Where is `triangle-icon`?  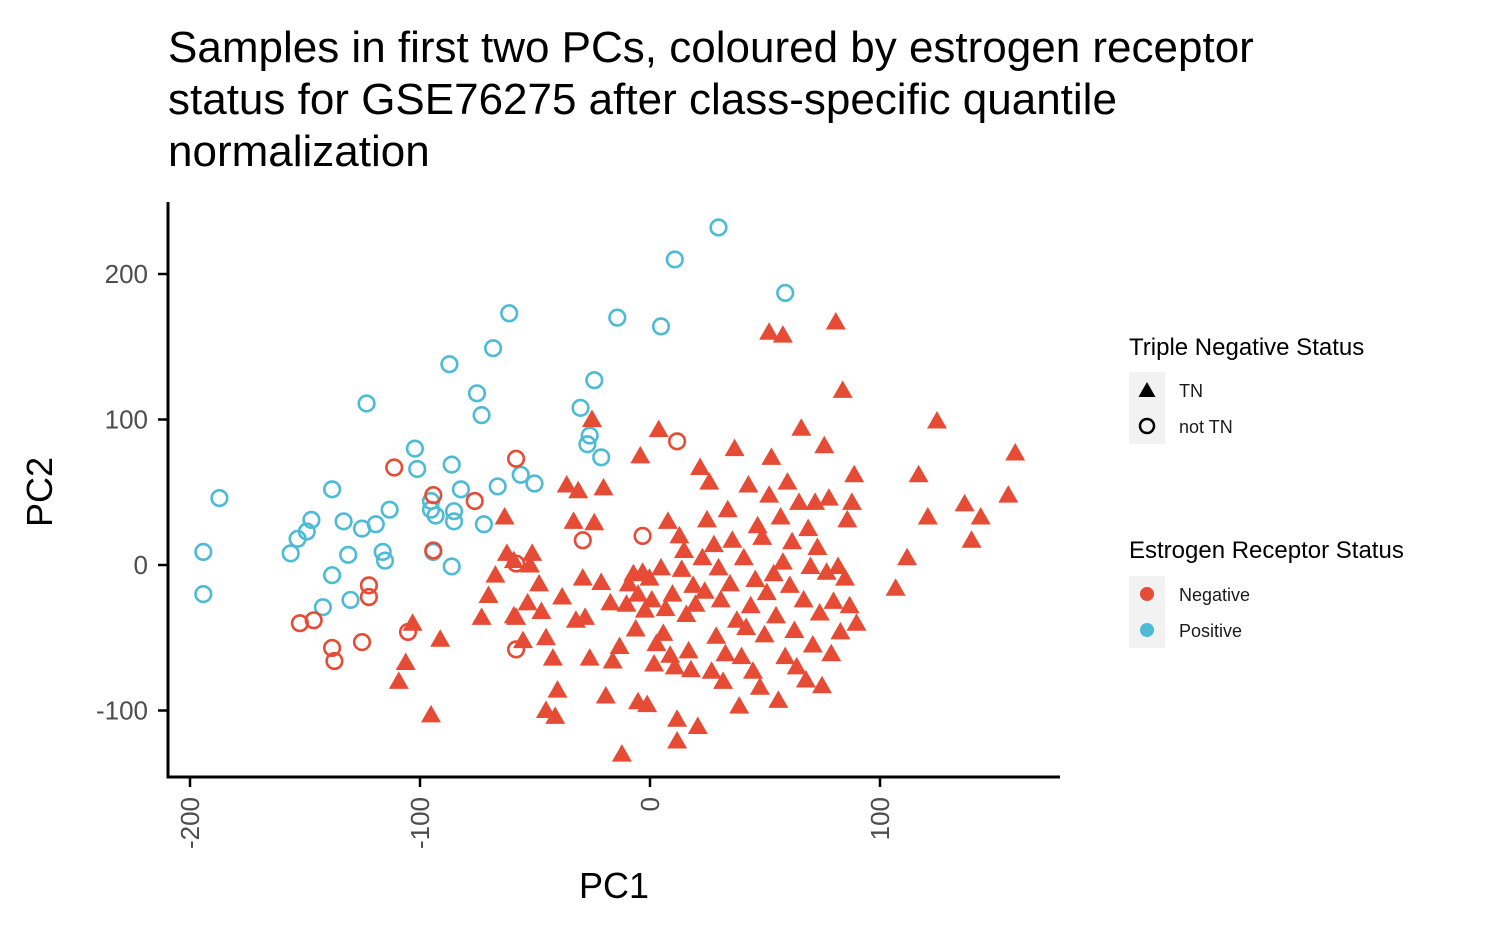
triangle-icon is located at coordinates (1147, 389).